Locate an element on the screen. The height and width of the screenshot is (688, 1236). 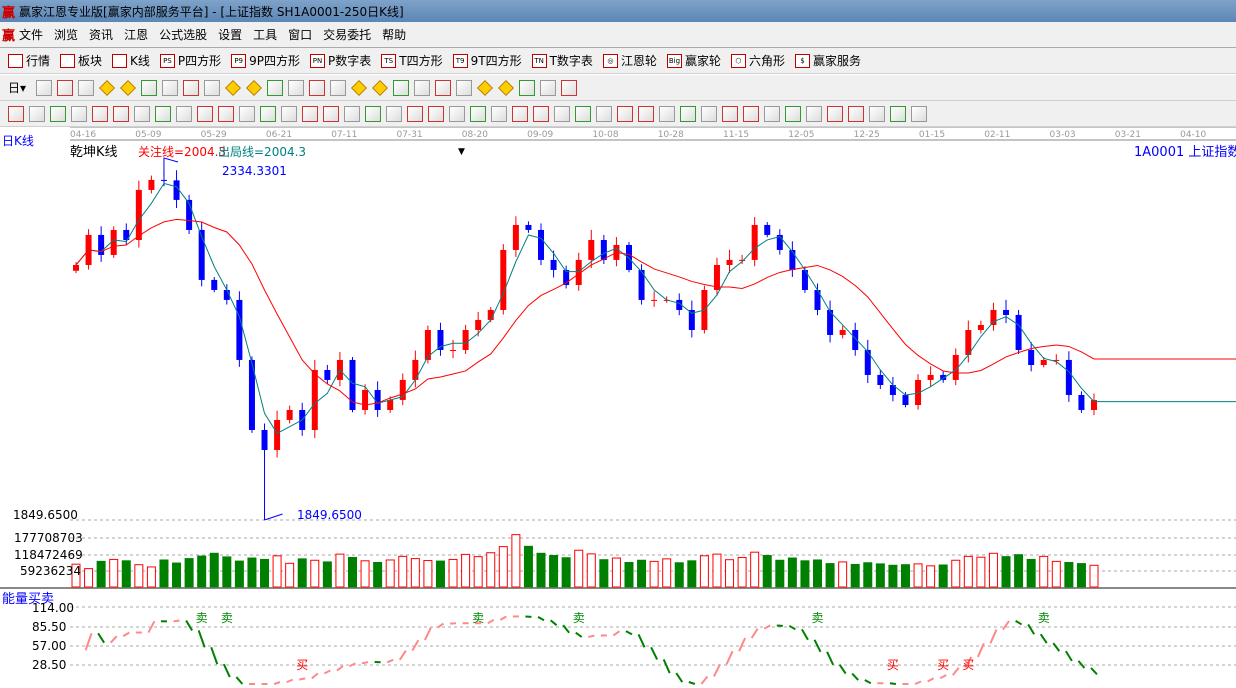
menu-item: 设置 is located at coordinates (230, 34).